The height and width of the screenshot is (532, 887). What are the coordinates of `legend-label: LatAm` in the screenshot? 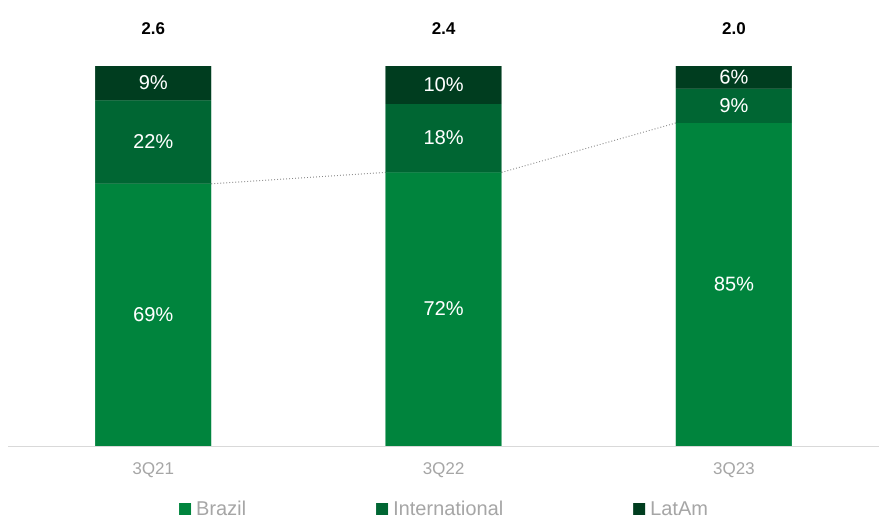 It's located at (679, 509).